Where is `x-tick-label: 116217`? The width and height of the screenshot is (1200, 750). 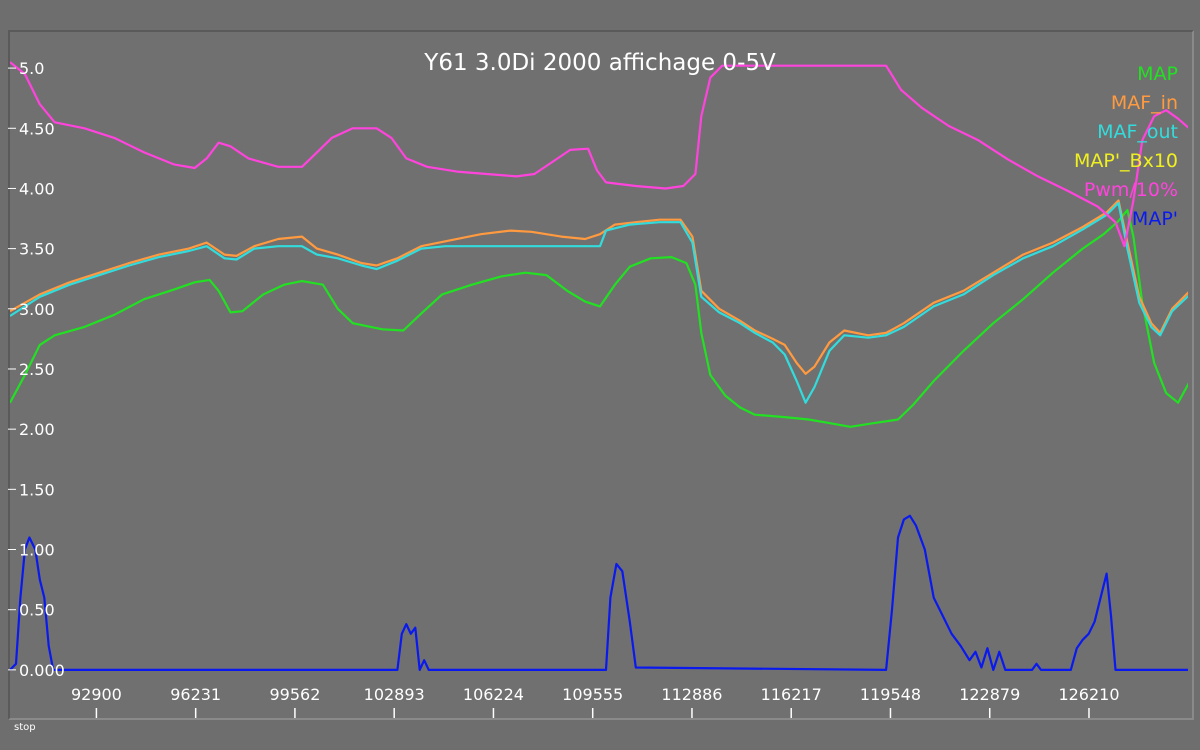 x-tick-label: 116217 is located at coordinates (791, 694).